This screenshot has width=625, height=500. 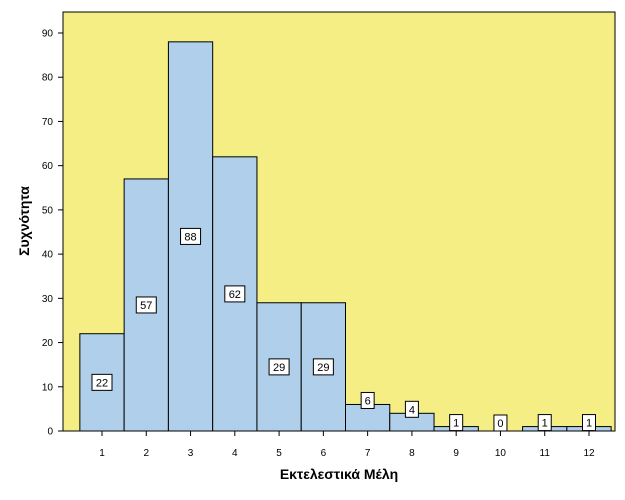 I want to click on data-label-10: 0, so click(x=500, y=424).